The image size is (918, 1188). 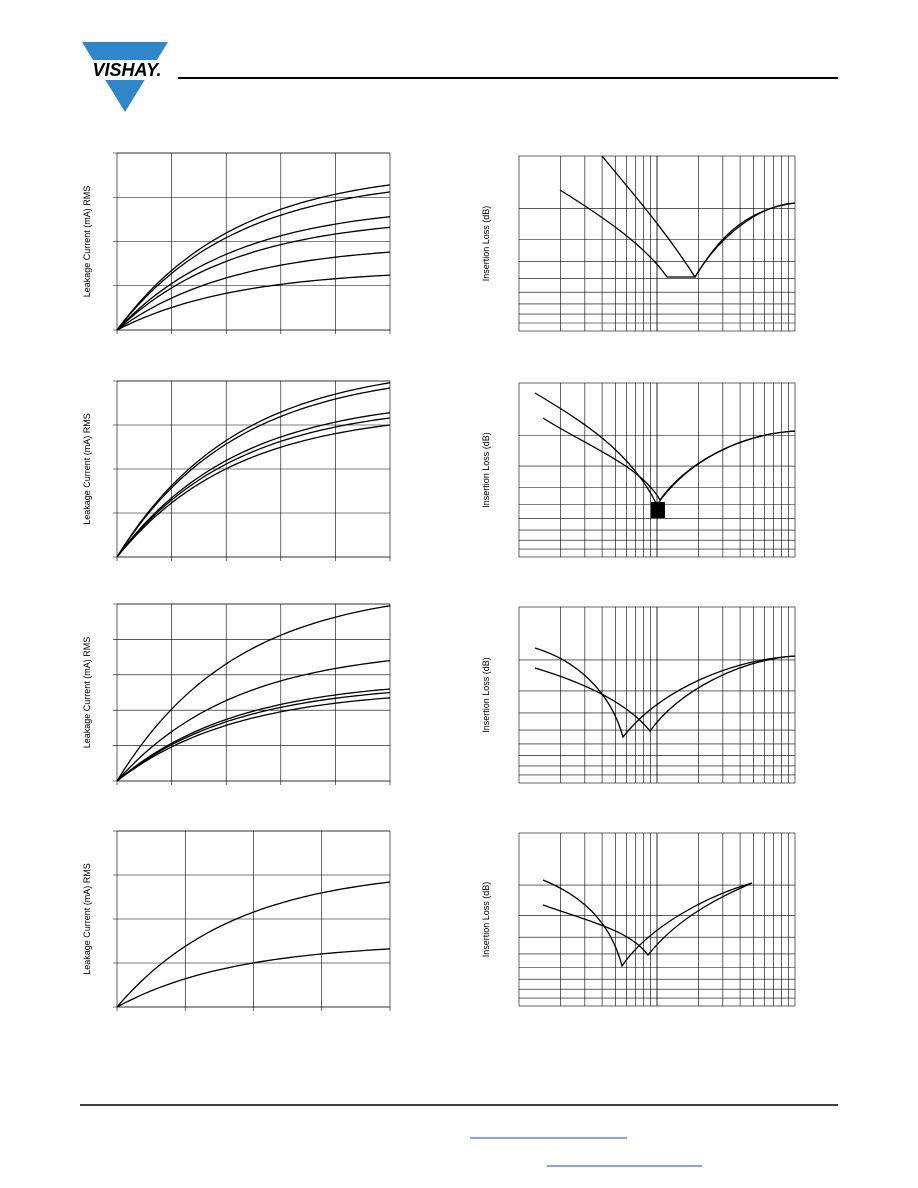 I want to click on logo-text: VISHAY., so click(x=126, y=70).